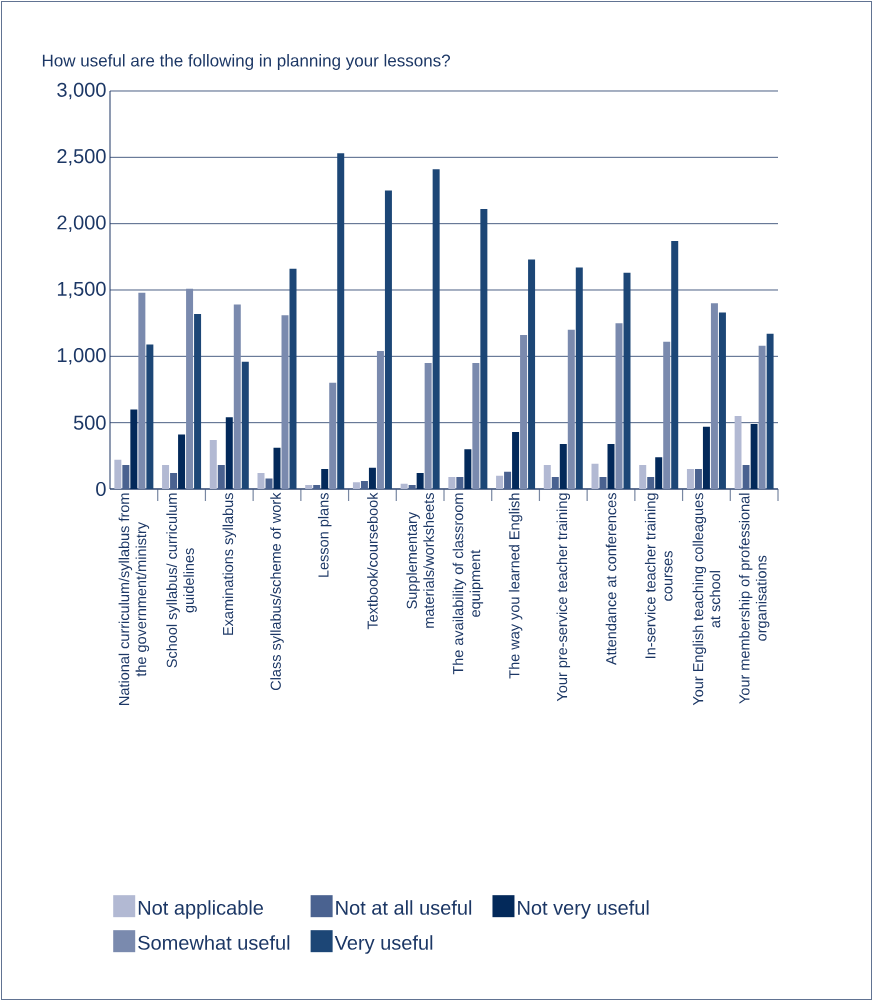 This screenshot has width=873, height=1001. What do you see at coordinates (420, 560) in the screenshot?
I see `x-tick-label: Supplementary materials/worksheets` at bounding box center [420, 560].